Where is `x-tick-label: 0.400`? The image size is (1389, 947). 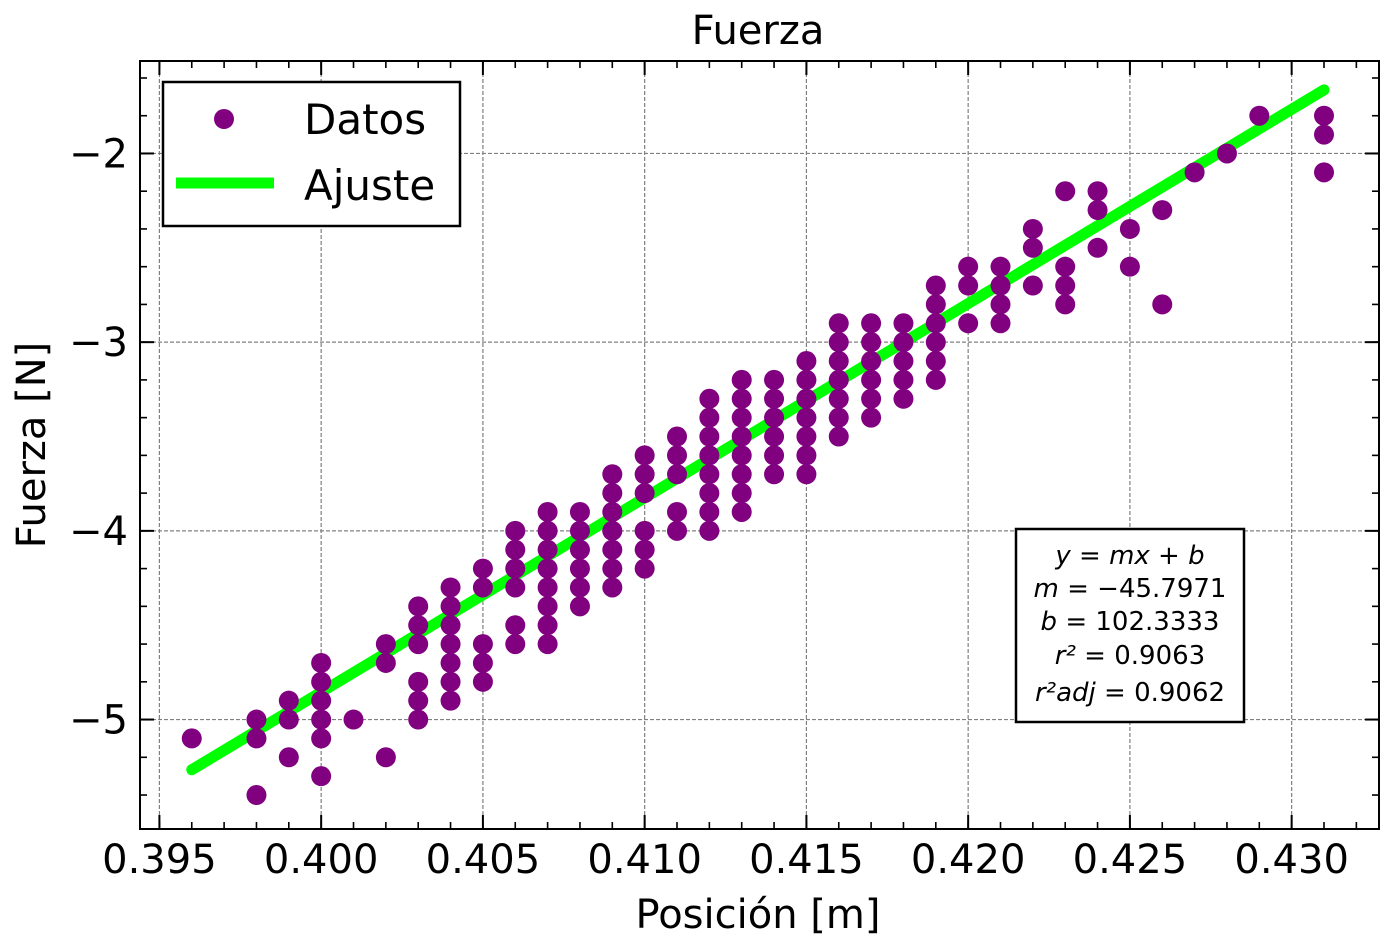
x-tick-label: 0.400 is located at coordinates (321, 860).